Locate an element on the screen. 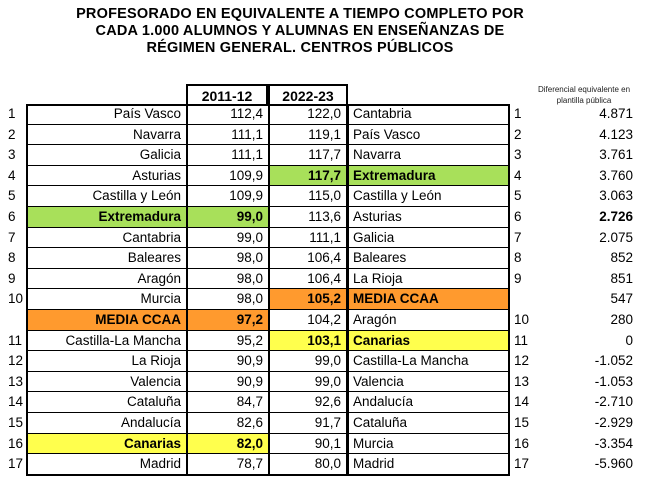 This screenshot has width=650, height=490. rank-2011-cell: 6 is located at coordinates (12, 216).